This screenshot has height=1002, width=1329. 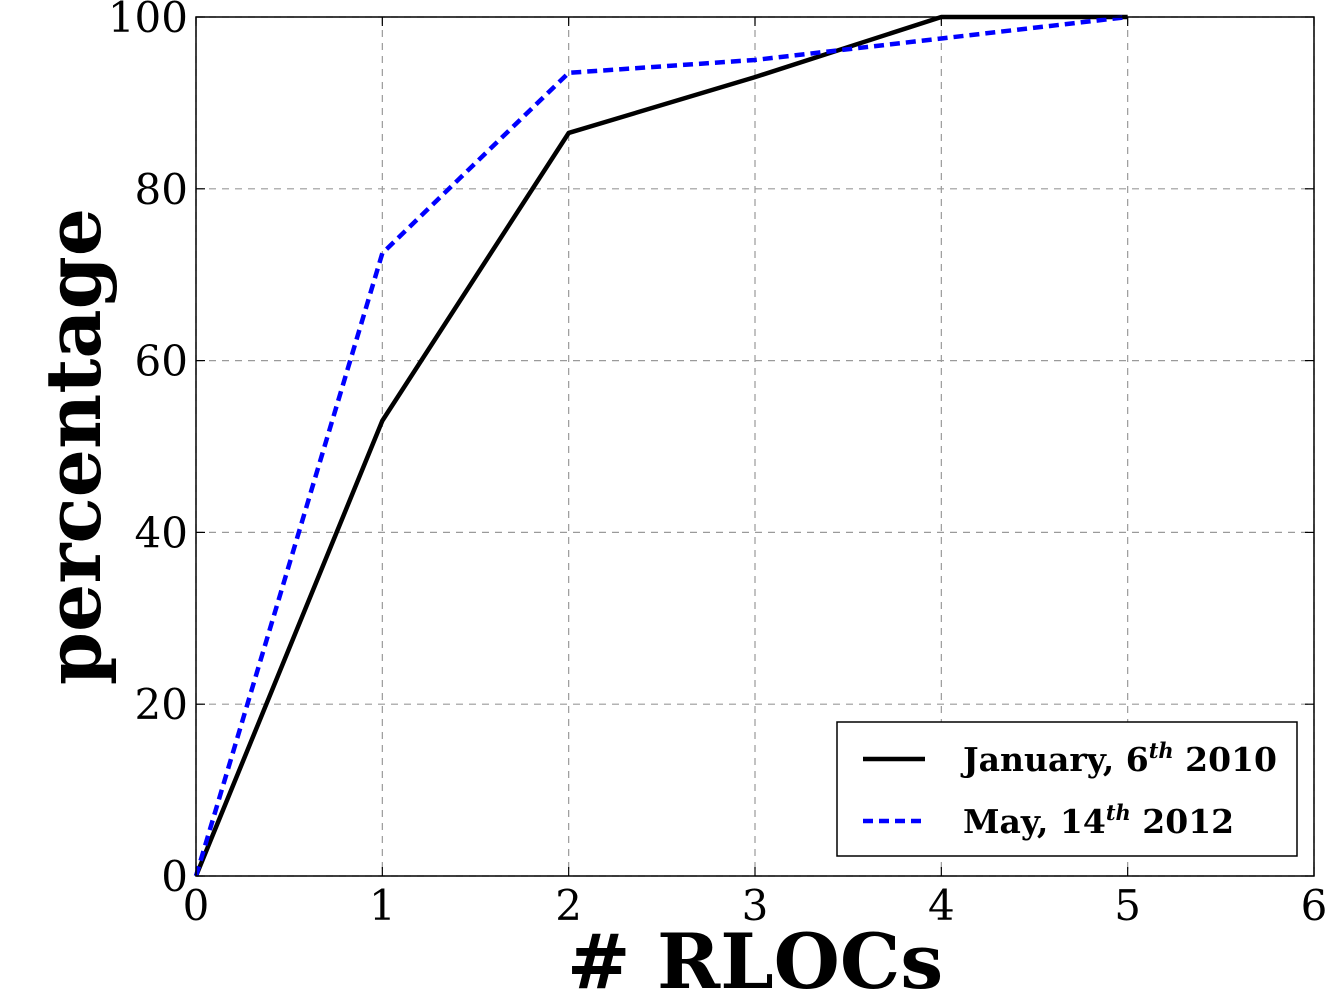 I want to click on x-tick-label: 1, so click(x=382, y=905).